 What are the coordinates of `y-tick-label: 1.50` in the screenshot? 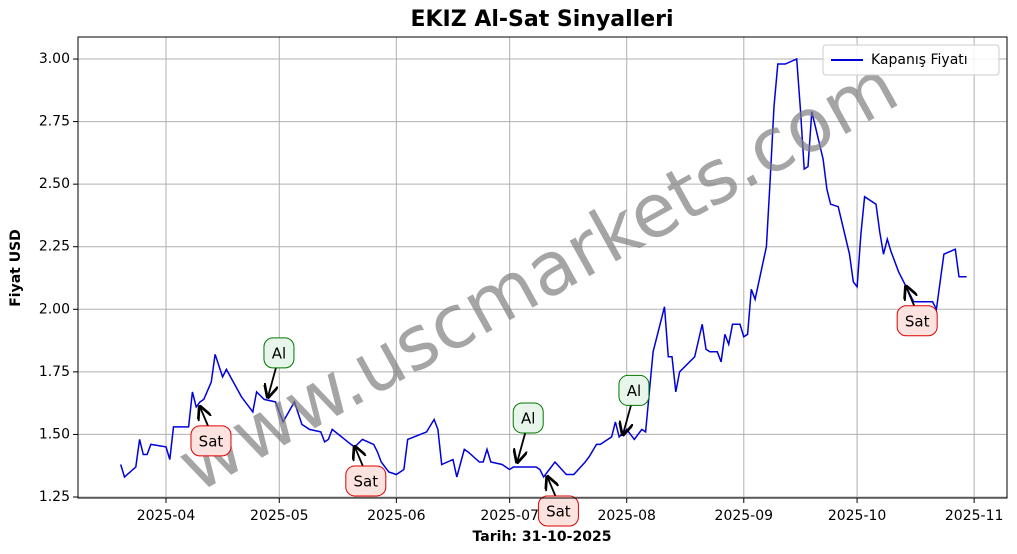 It's located at (54, 434).